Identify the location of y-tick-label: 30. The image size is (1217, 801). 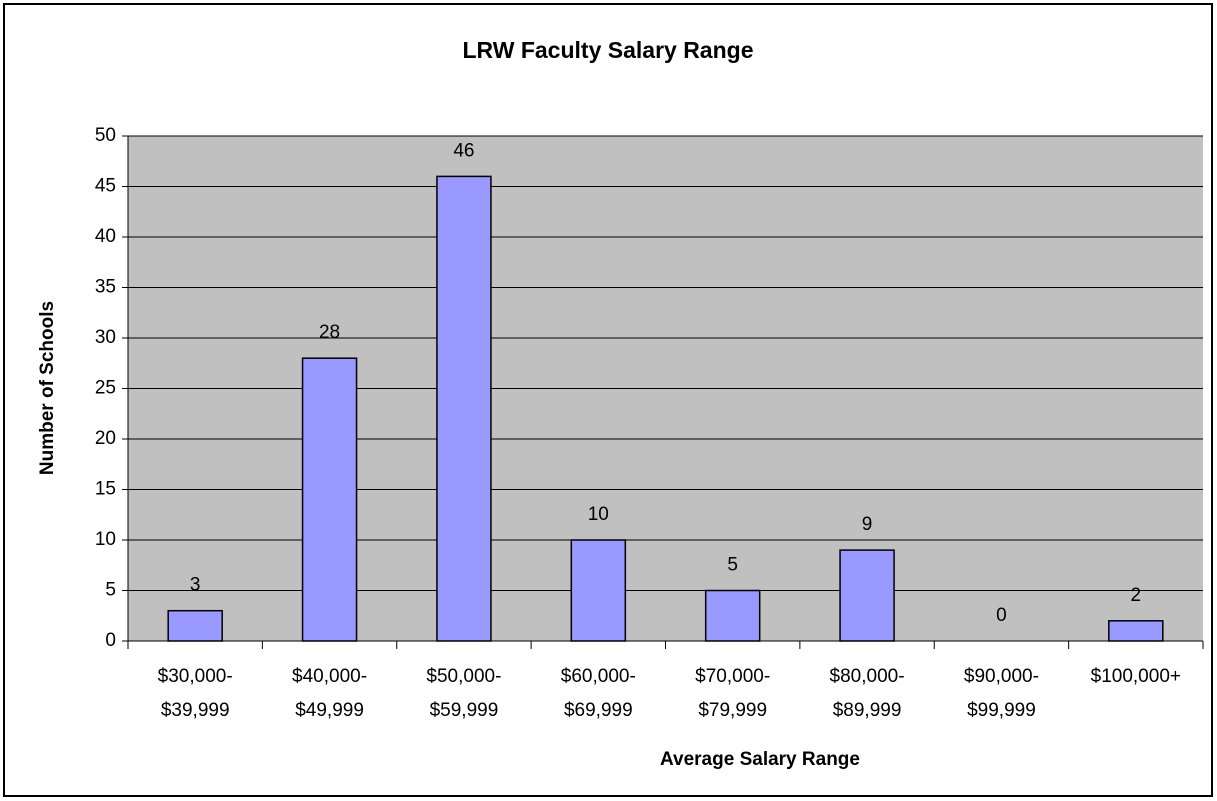
(105, 337).